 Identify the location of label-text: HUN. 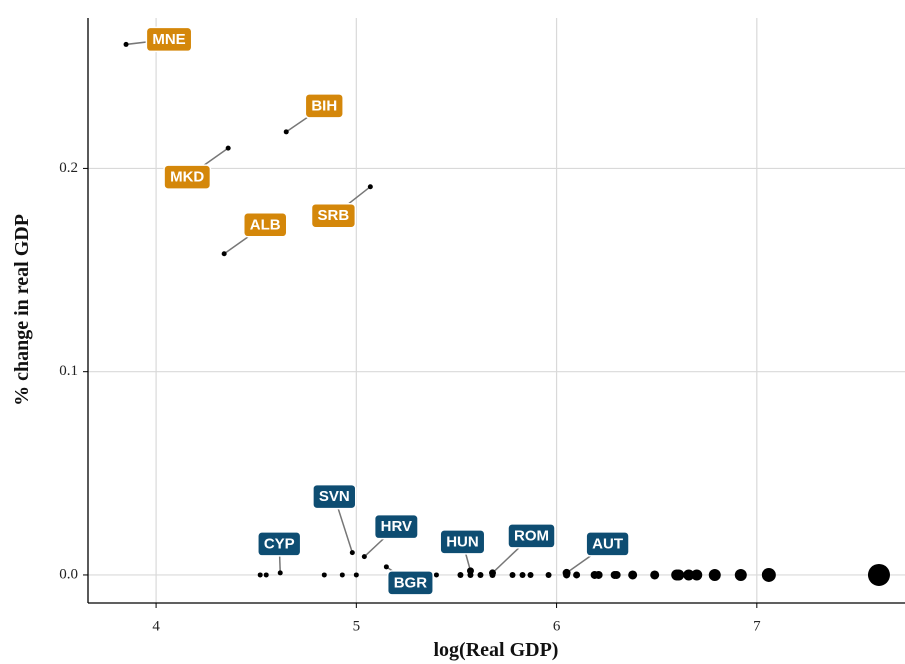
(462, 541).